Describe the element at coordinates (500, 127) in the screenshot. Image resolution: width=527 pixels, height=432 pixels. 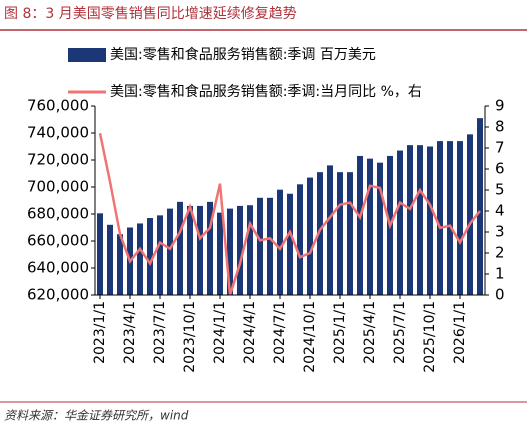
I see `y2-tick-label: 8` at that location.